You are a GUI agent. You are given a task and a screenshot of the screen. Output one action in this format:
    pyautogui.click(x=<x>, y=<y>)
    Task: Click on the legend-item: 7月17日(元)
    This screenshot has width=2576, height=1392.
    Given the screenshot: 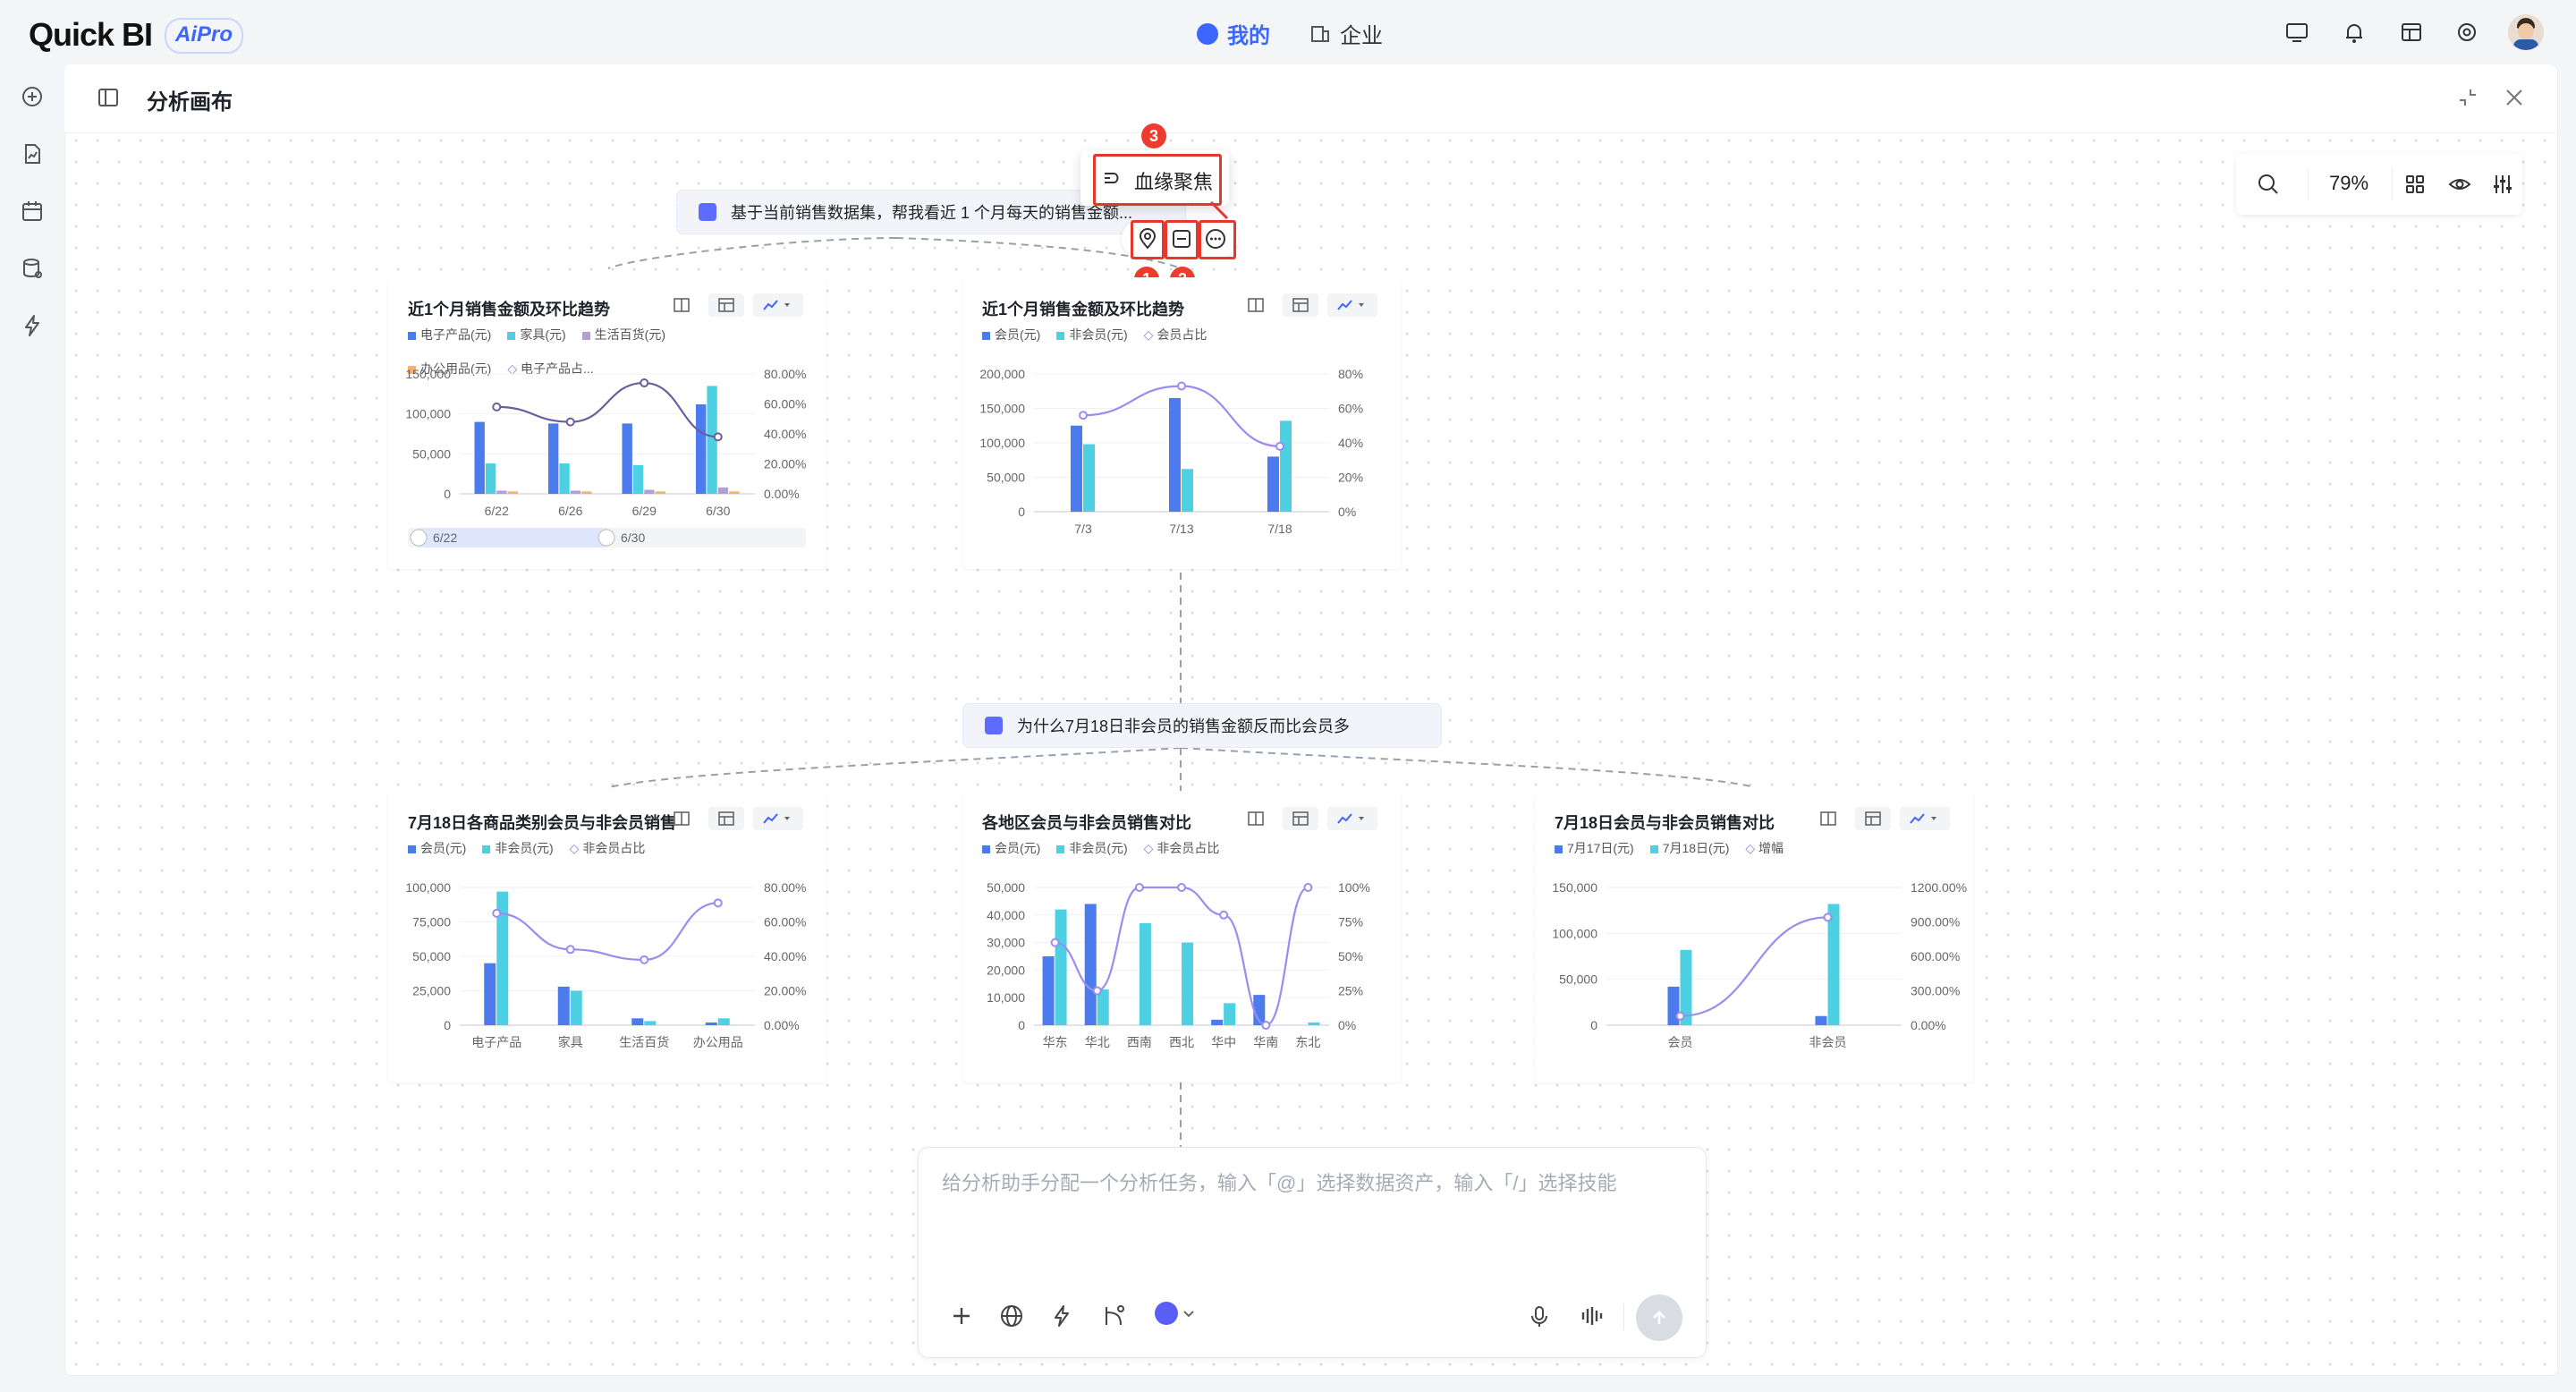 What is the action you would take?
    pyautogui.click(x=1594, y=848)
    